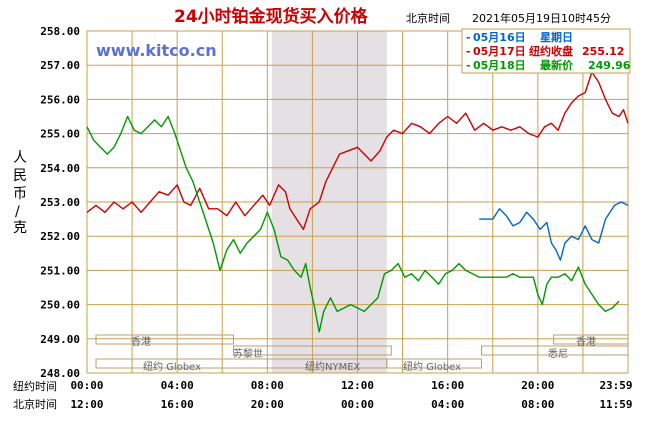  Describe the element at coordinates (60, 65) in the screenshot. I see `y-tick-label: 257.00` at that location.